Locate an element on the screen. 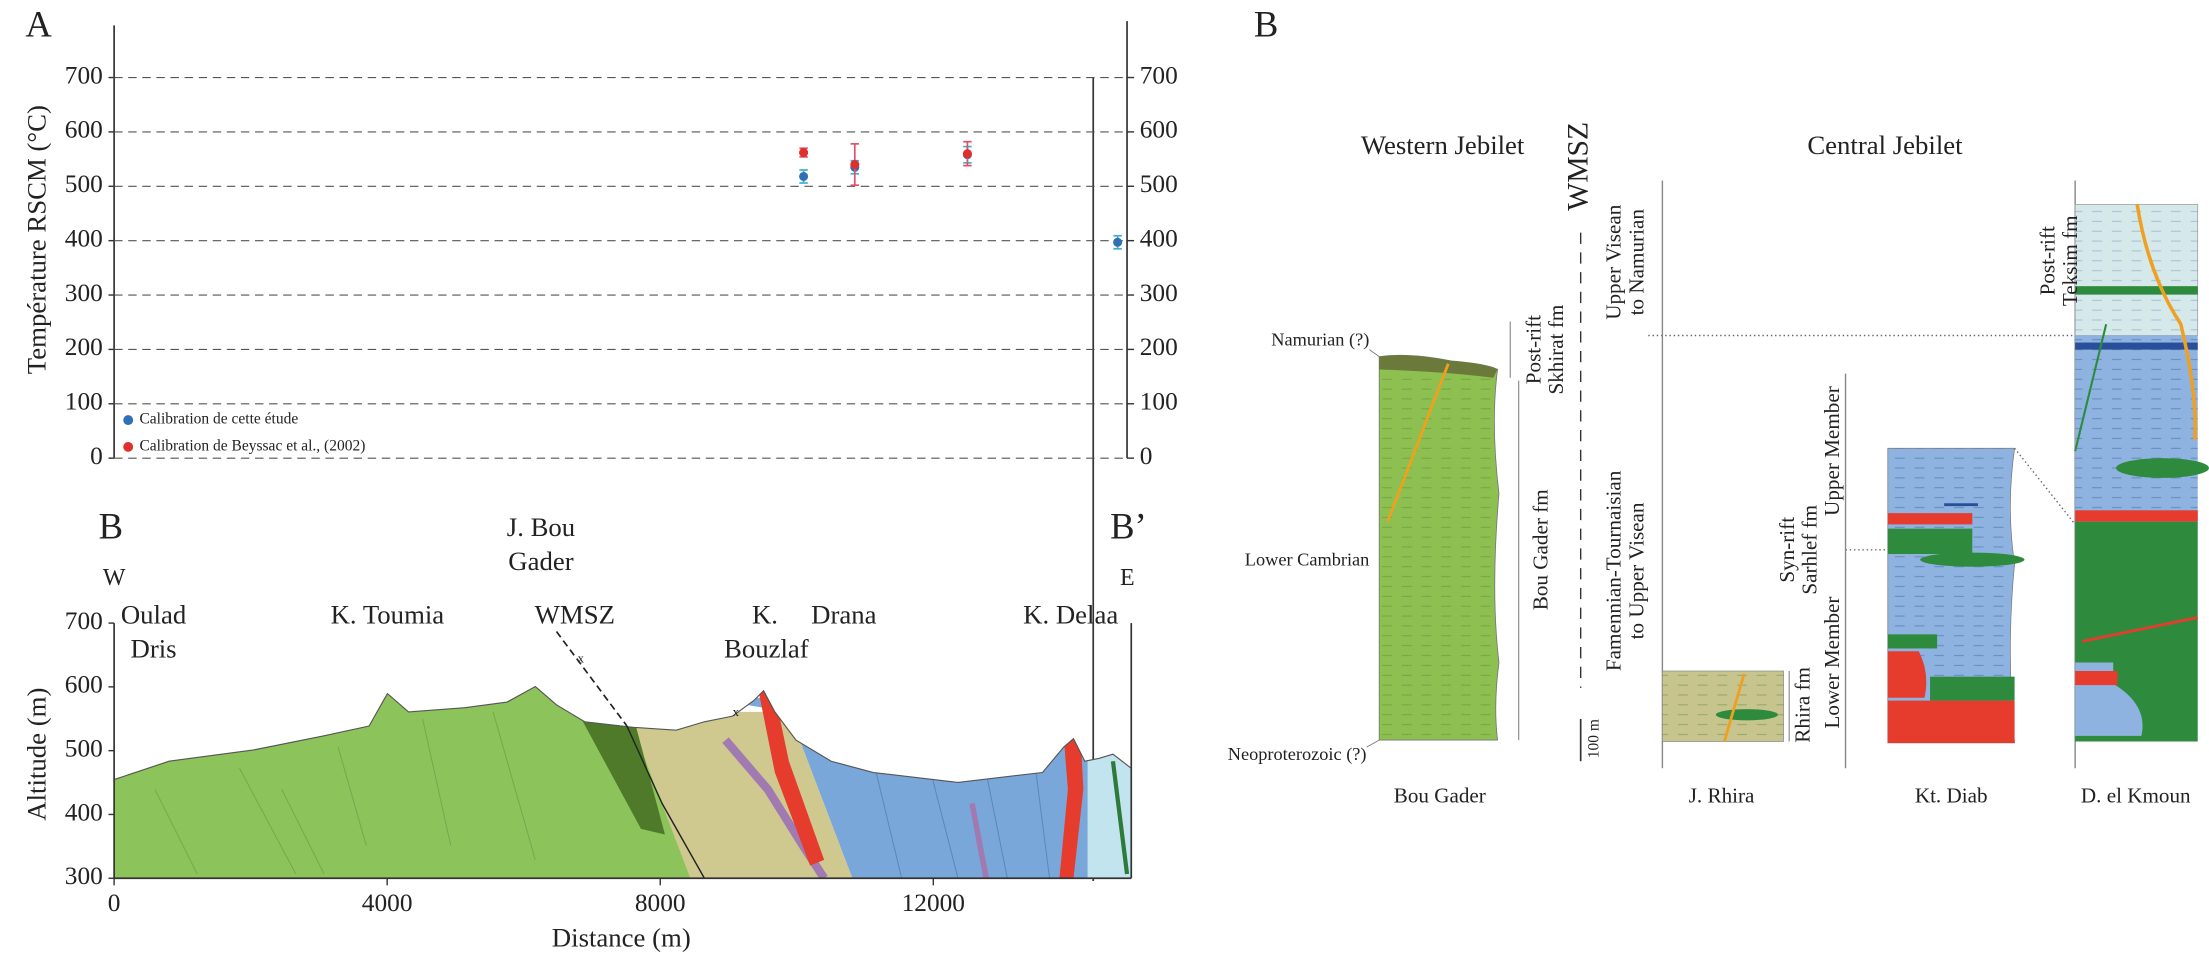 The height and width of the screenshot is (960, 2209). unit-label: Rhira fm is located at coordinates (1803, 704).